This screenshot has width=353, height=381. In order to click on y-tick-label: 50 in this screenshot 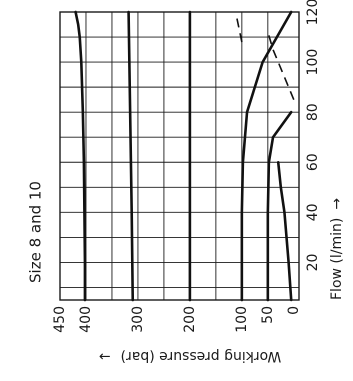, I will do `click(268, 315)`.